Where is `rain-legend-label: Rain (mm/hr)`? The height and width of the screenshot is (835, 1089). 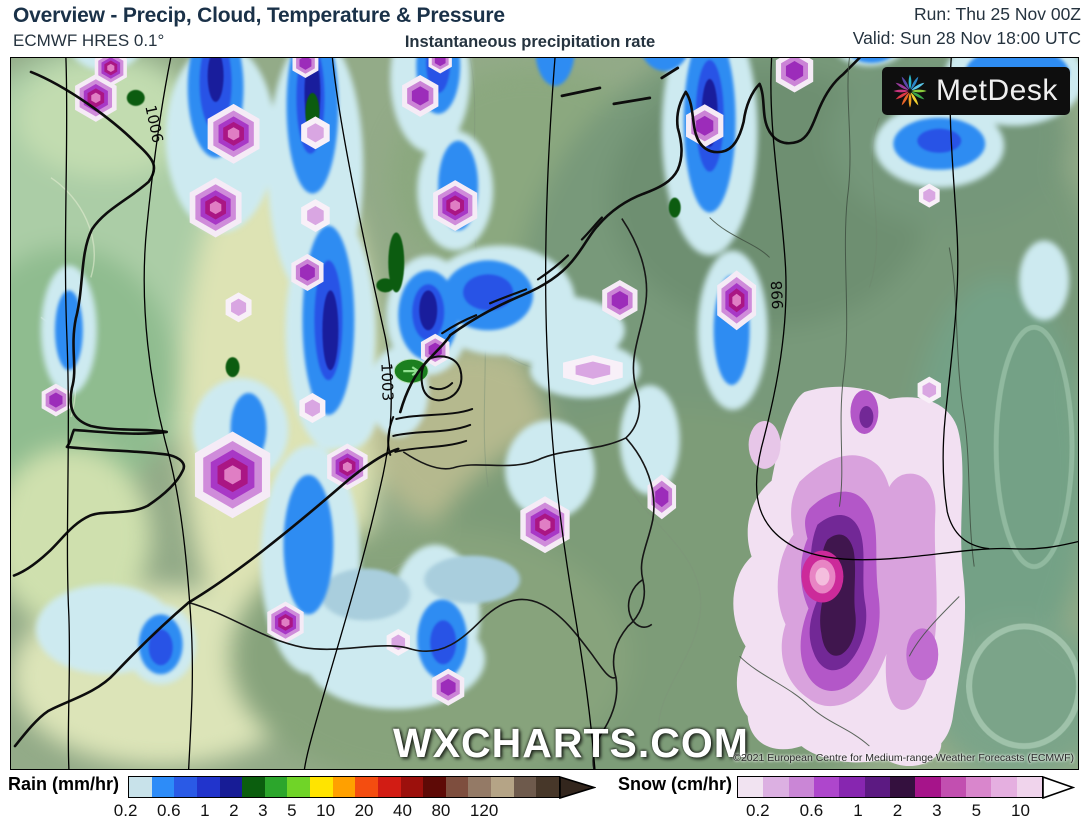 rain-legend-label: Rain (mm/hr) is located at coordinates (64, 784).